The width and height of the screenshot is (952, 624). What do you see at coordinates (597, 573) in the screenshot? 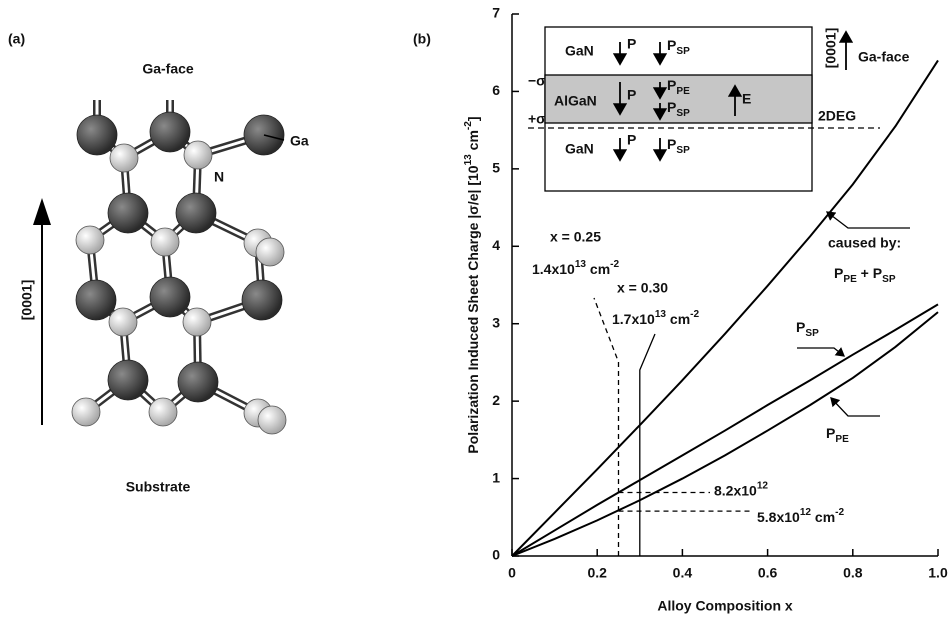
I see `x-tick-label: 0.2` at bounding box center [597, 573].